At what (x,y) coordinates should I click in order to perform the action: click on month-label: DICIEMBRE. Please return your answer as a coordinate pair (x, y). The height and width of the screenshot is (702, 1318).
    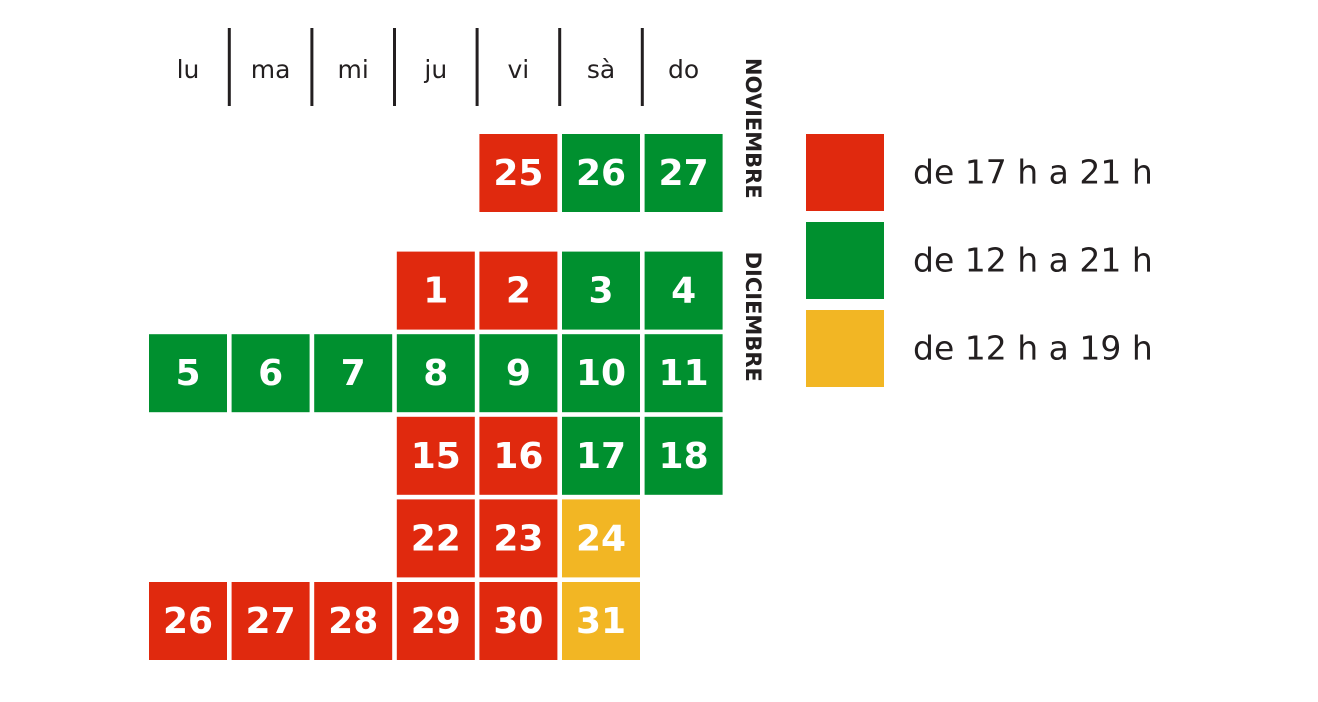
    Looking at the image, I should click on (753, 317).